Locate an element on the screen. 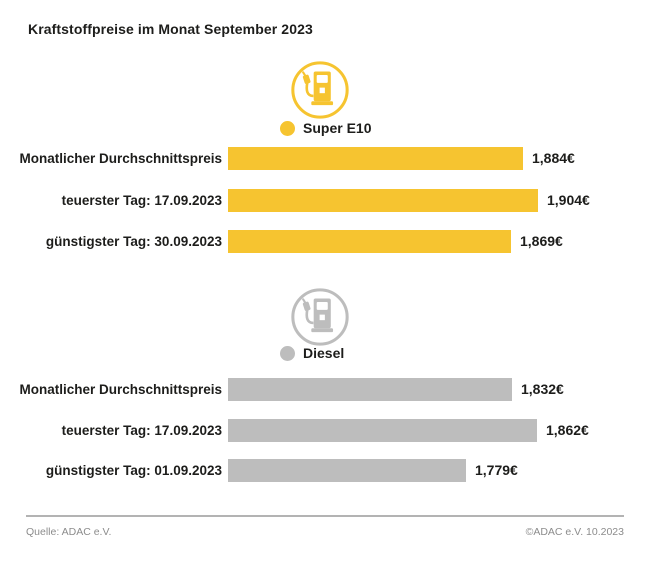 The height and width of the screenshot is (576, 650). legend-label: Super E10 is located at coordinates (337, 128).